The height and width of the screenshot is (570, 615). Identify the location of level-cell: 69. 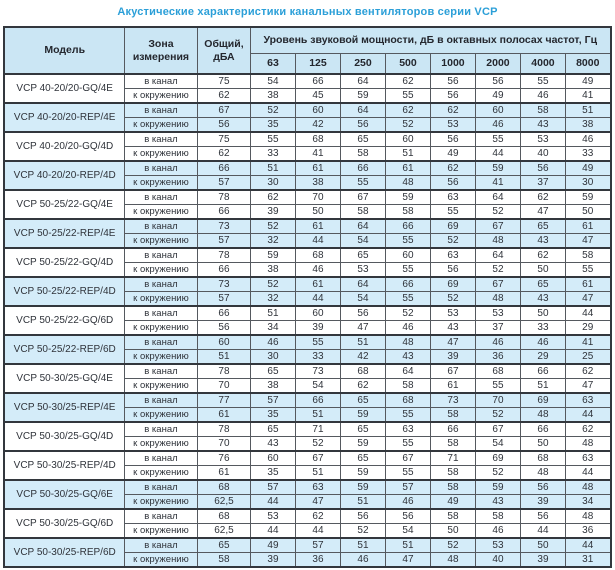
(452, 284).